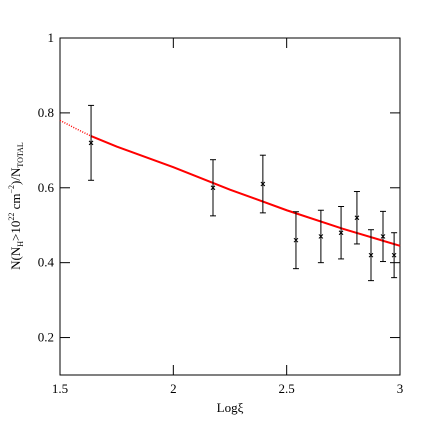 The image size is (436, 436). Describe the element at coordinates (51, 37) in the screenshot. I see `y-tick-label: 1` at that location.